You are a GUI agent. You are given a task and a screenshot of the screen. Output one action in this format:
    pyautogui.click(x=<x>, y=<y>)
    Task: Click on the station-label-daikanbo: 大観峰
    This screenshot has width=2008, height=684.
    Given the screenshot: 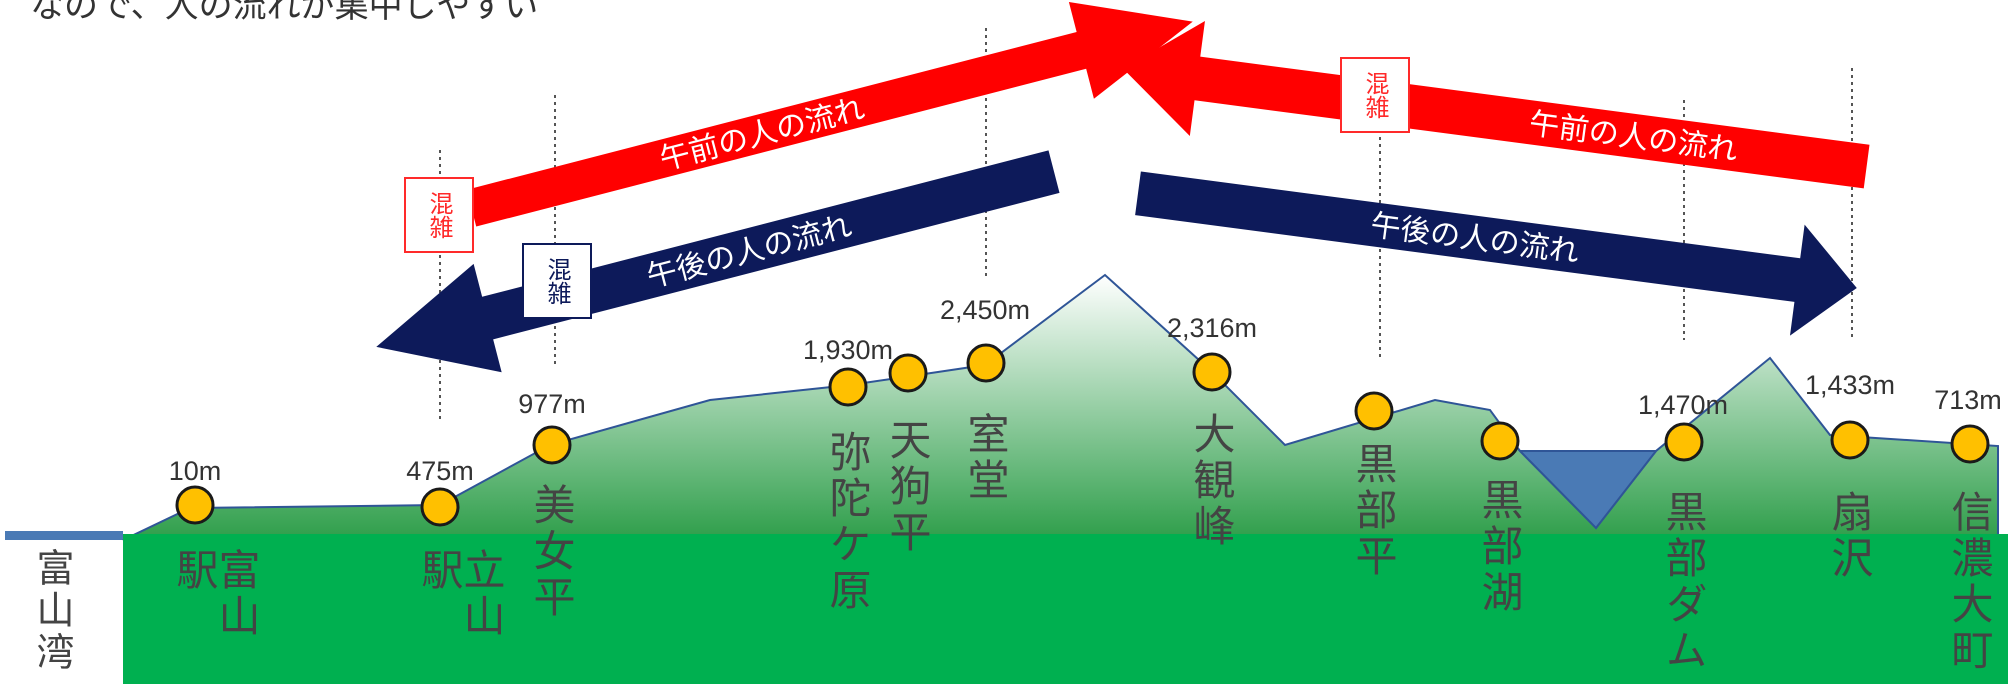 What is the action you would take?
    pyautogui.click(x=1211, y=481)
    